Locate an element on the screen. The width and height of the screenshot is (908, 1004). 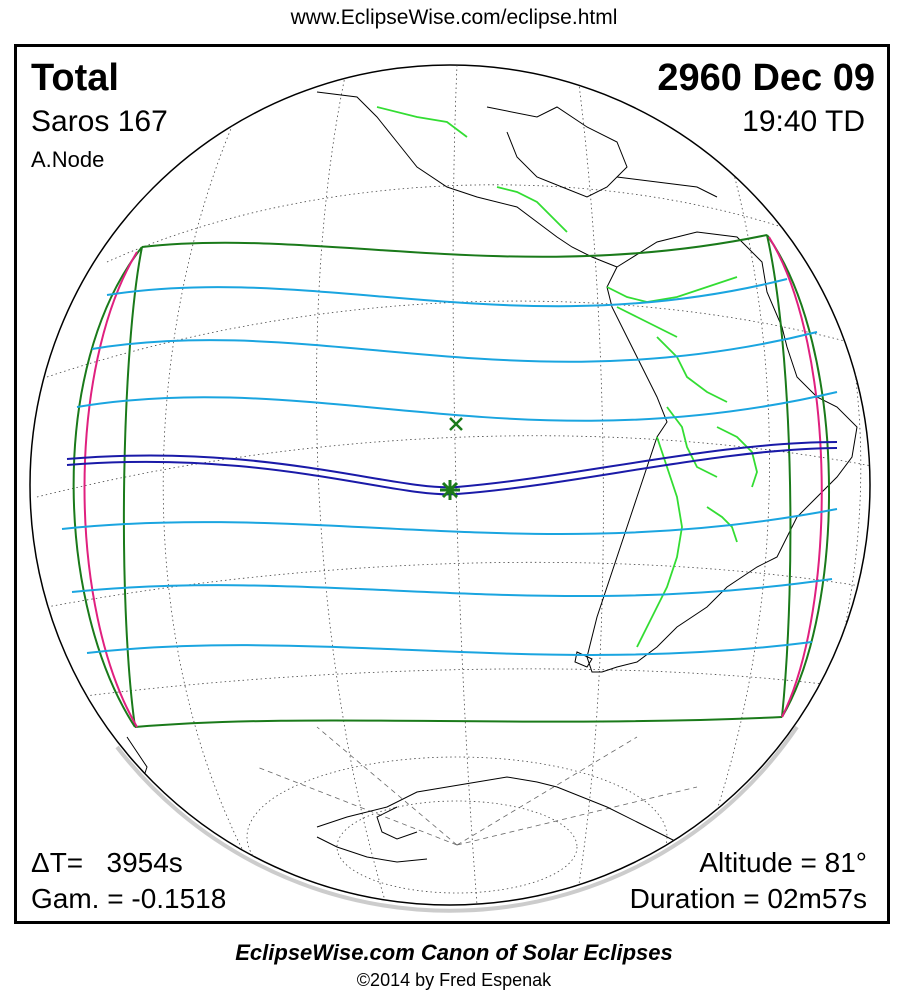
western-outer-limit is located at coordinates (107, 487).